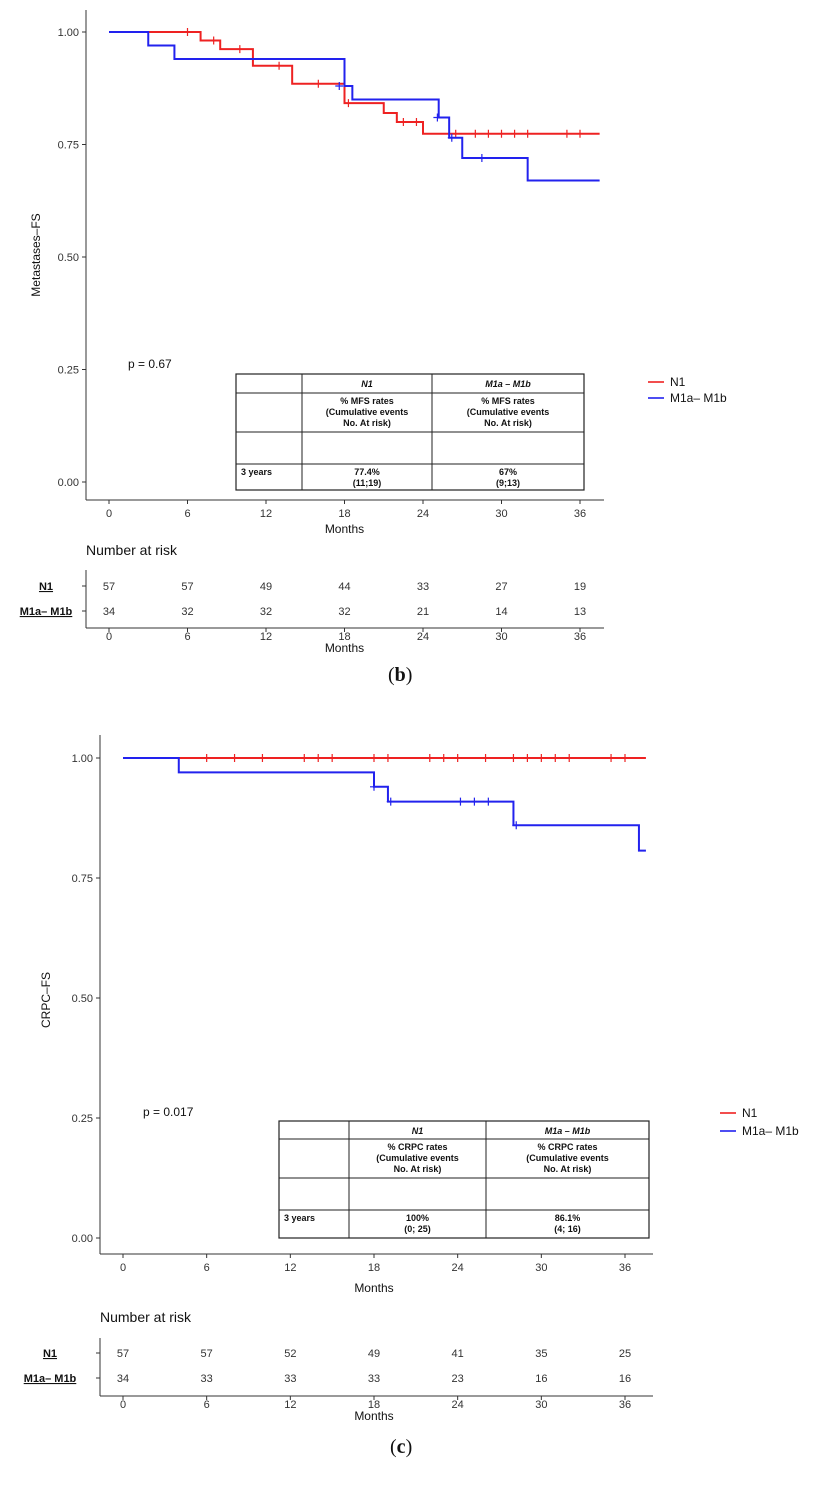 This screenshot has height=1488, width=816. I want to click on km-curve-m1a-m1b, so click(384, 804).